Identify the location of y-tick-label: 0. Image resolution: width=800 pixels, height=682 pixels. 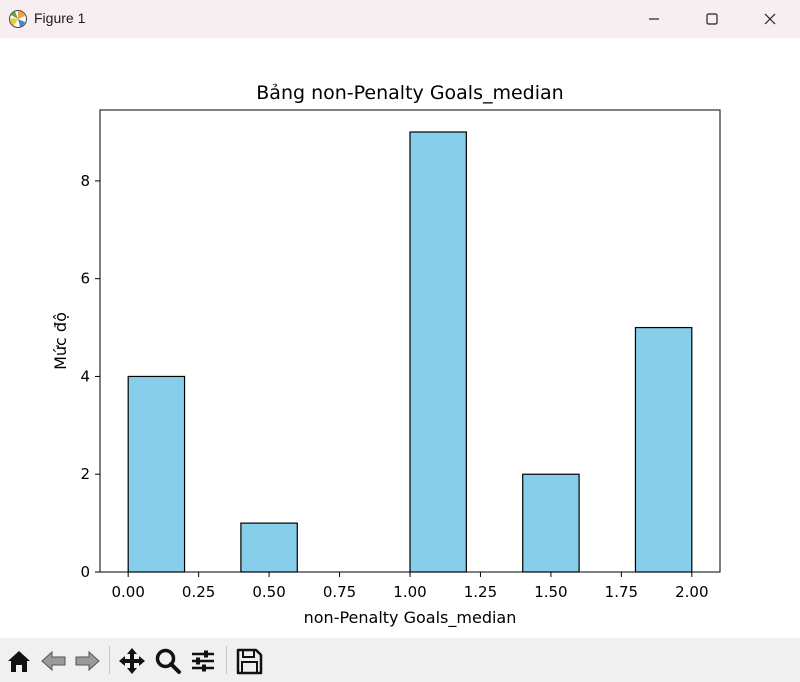
(85, 572).